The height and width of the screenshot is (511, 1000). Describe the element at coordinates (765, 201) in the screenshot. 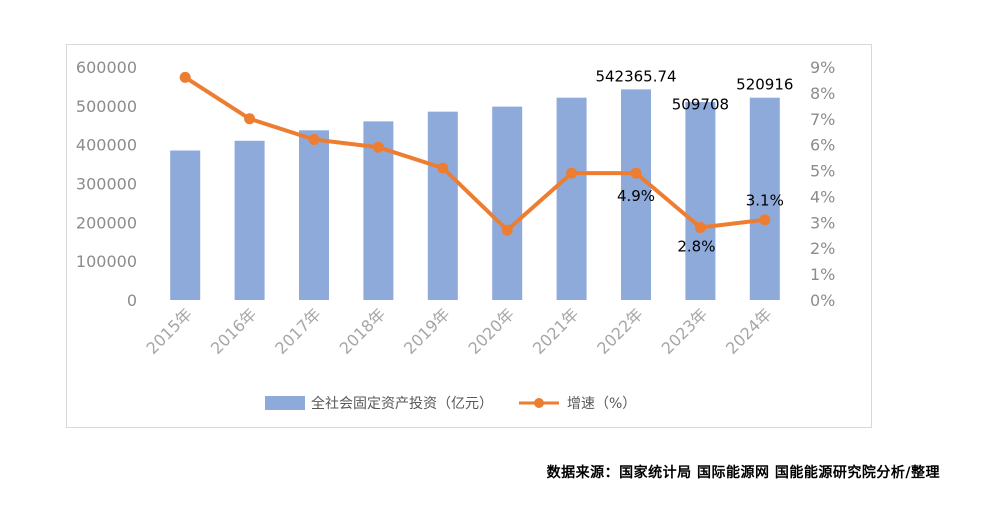

I see `line-label-9: 3.1%` at that location.